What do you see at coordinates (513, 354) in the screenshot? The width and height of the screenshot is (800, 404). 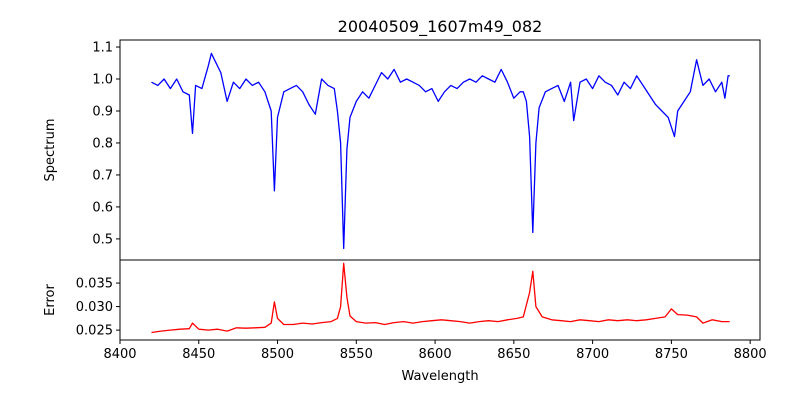 I see `x-tick-label: 8650` at bounding box center [513, 354].